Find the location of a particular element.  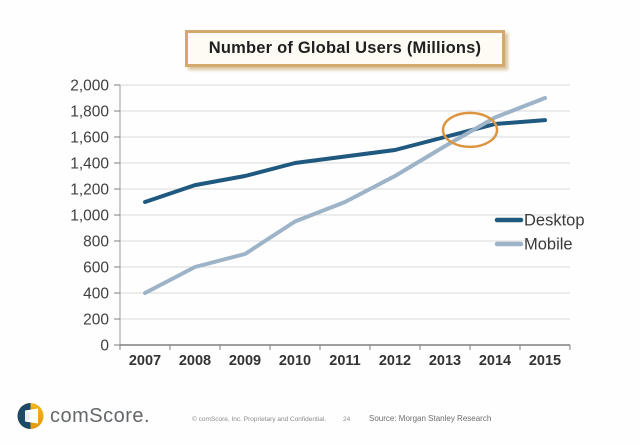

y-axis-label: 2,000 is located at coordinates (89, 86).